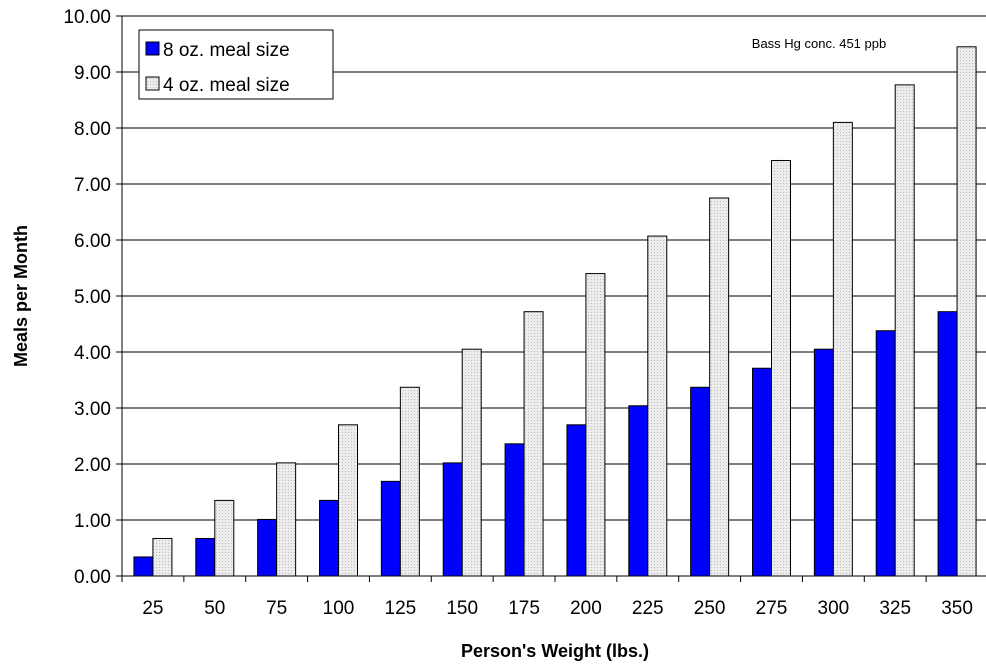 The width and height of the screenshot is (986, 666). What do you see at coordinates (92, 185) in the screenshot?
I see `y-tick-label: 7.00` at bounding box center [92, 185].